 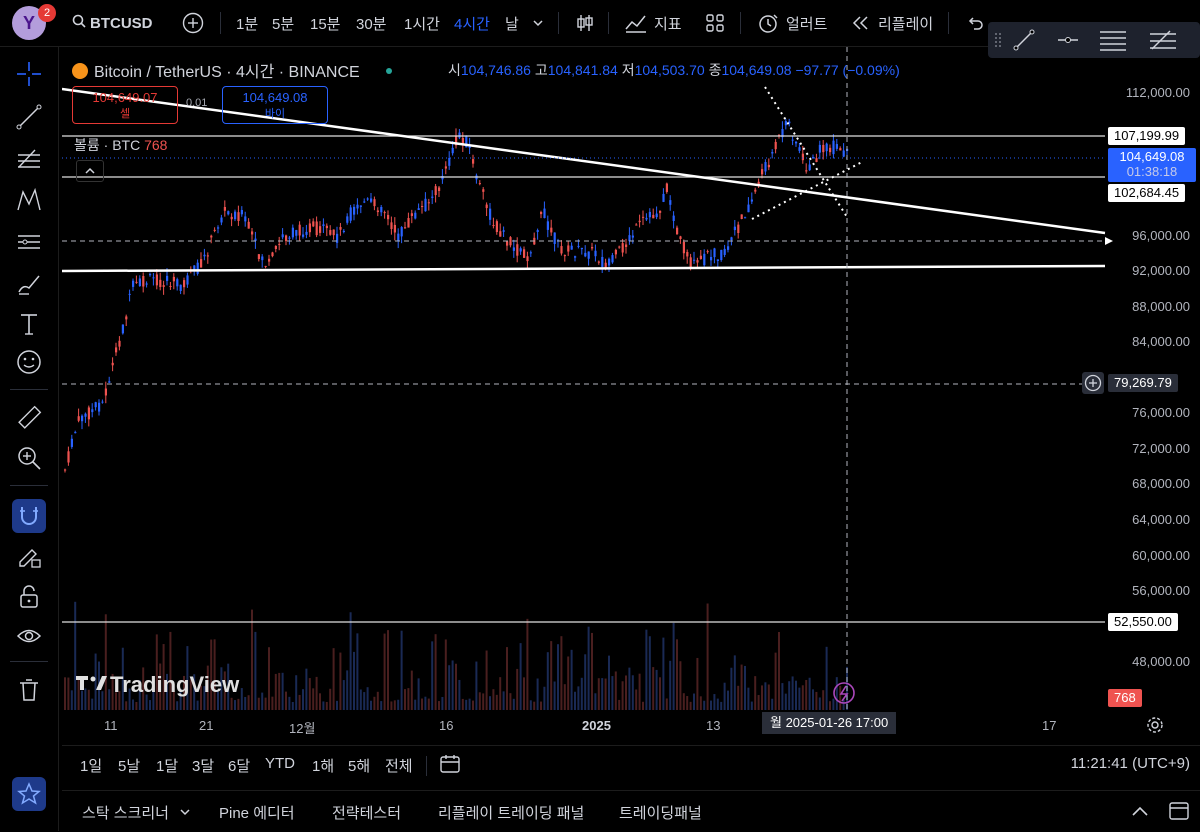 I want to click on hide-drawings, so click(x=29, y=636).